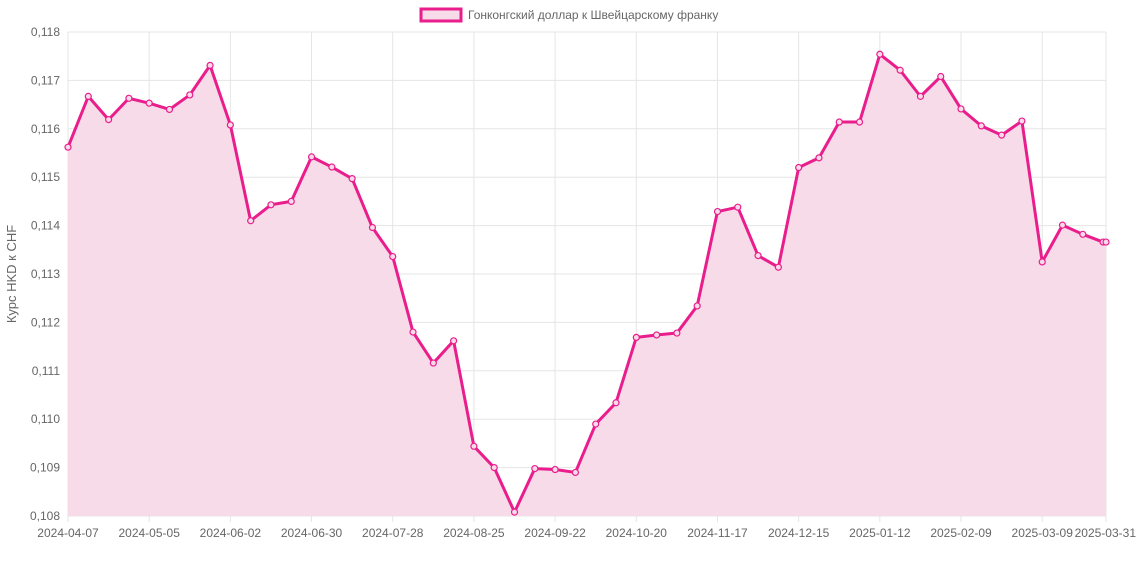 Image resolution: width=1140 pixels, height=570 pixels. I want to click on legend: Гонконгский доллар к Швейцарскому франку, so click(568, 15).